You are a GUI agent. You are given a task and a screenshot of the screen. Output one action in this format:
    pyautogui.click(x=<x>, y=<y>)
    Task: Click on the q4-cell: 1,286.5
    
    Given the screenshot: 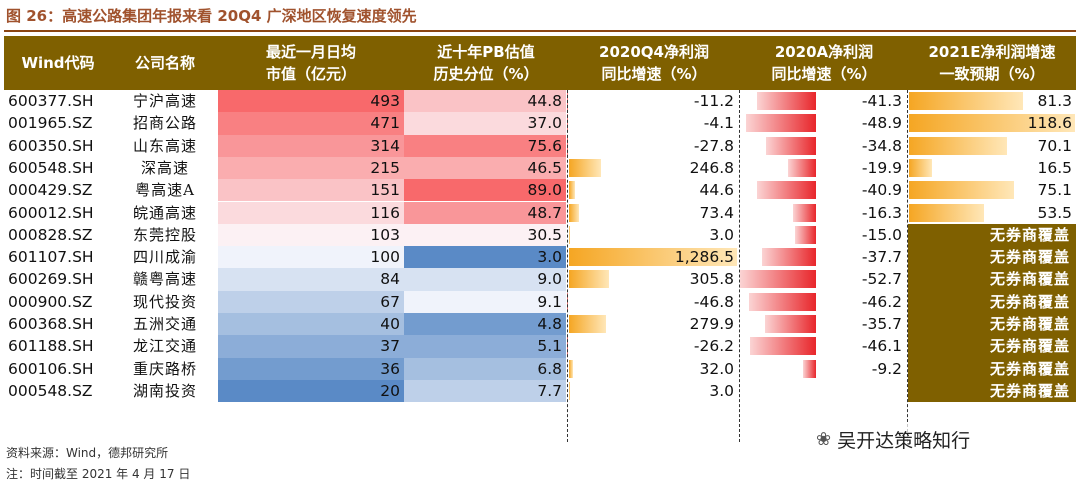 What is the action you would take?
    pyautogui.click(x=653, y=257)
    